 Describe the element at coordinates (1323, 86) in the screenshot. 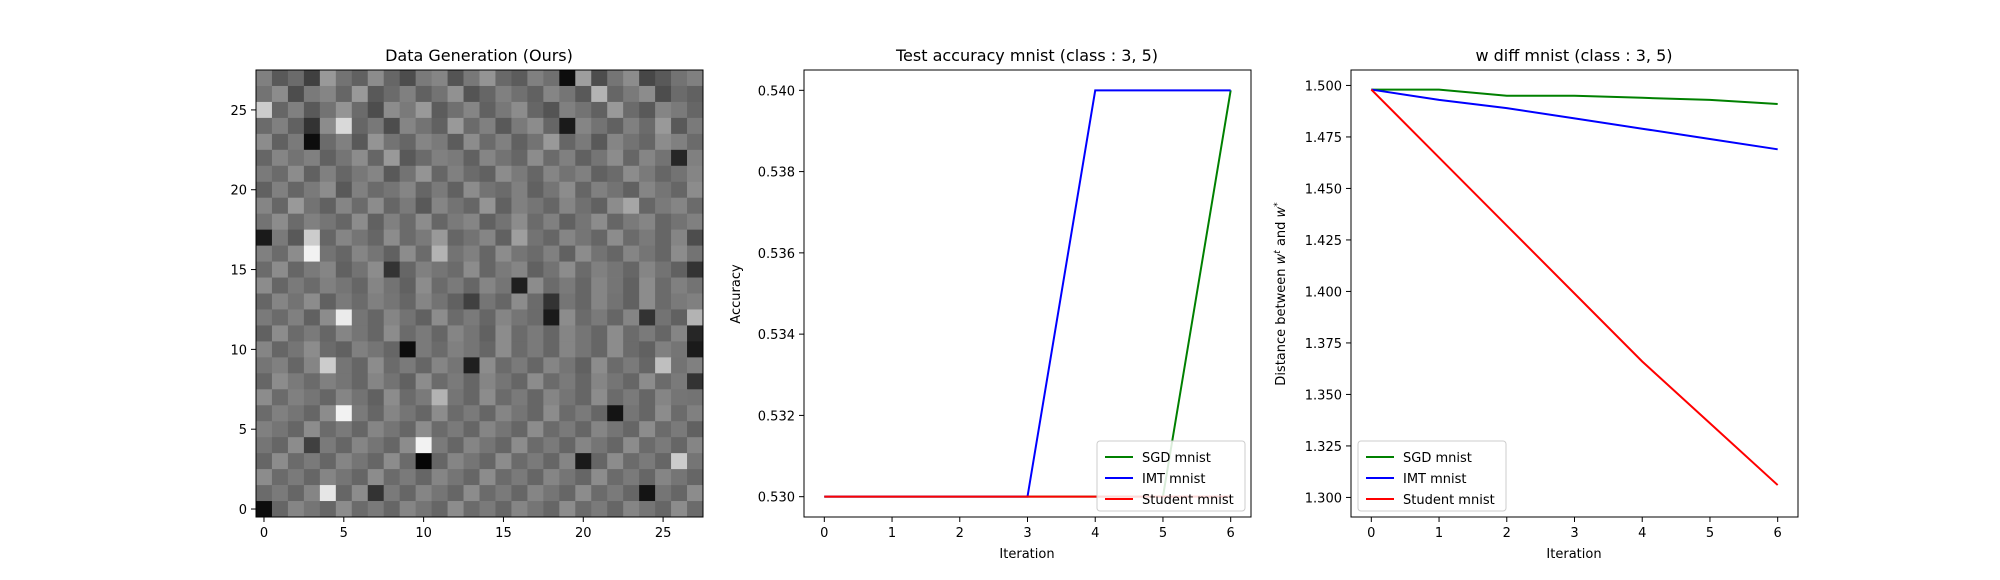

I see `wdiff-y-tick-label: 1.500` at that location.